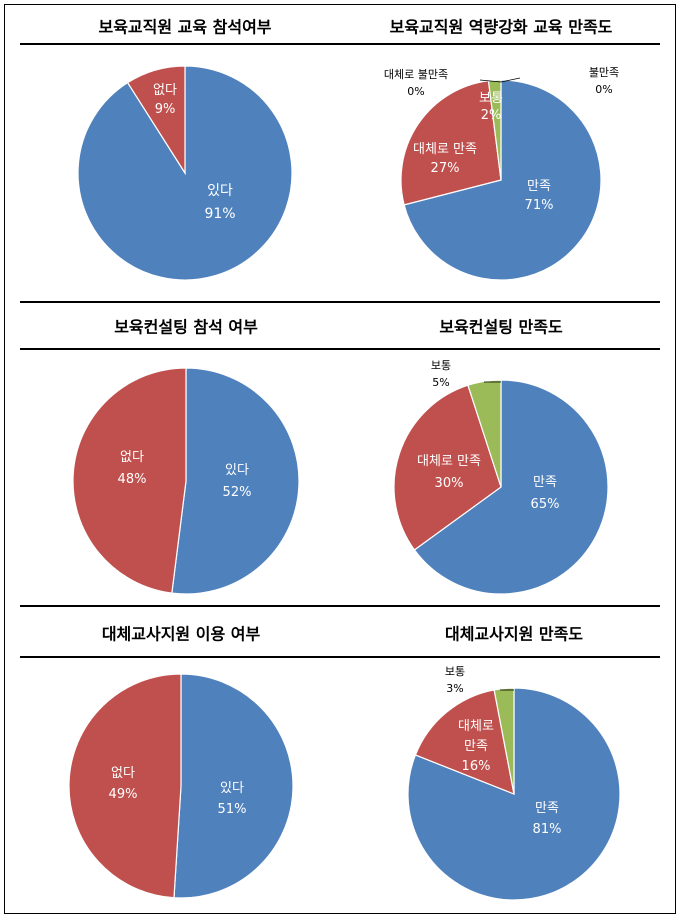  I want to click on slice-label-1-4: 불만족, so click(604, 72).